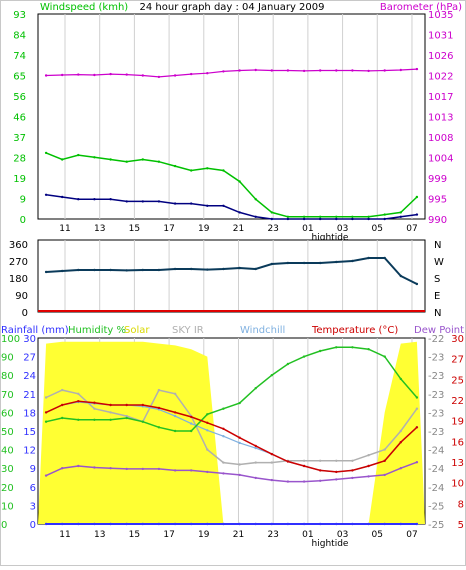  I want to click on windspeed-label: Windspeed (kmh), so click(84, 7).